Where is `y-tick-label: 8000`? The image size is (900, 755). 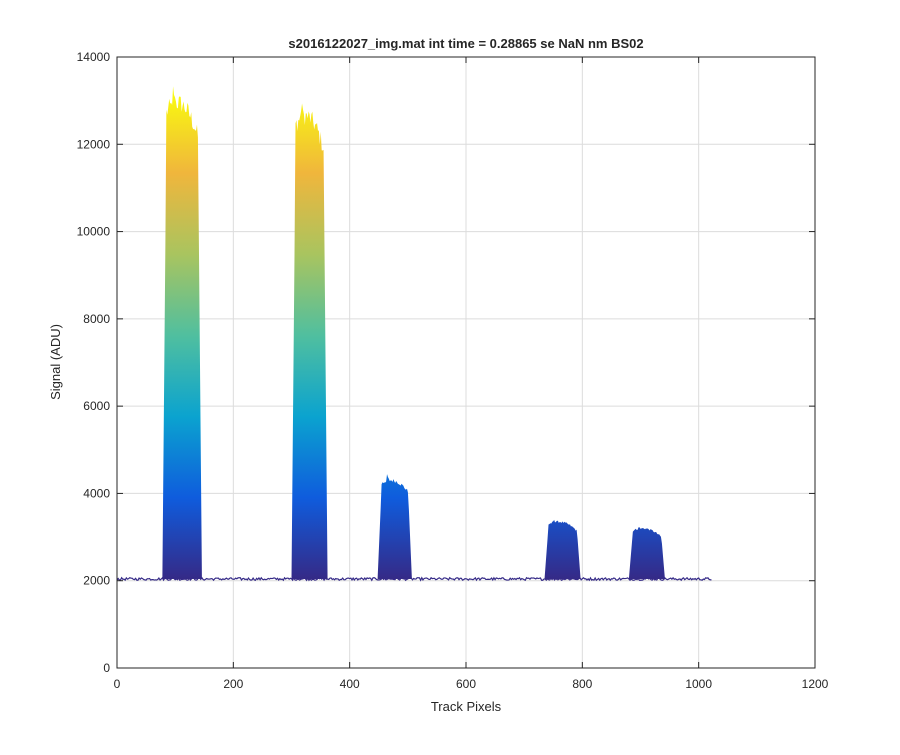 y-tick-label: 8000 is located at coordinates (96, 319).